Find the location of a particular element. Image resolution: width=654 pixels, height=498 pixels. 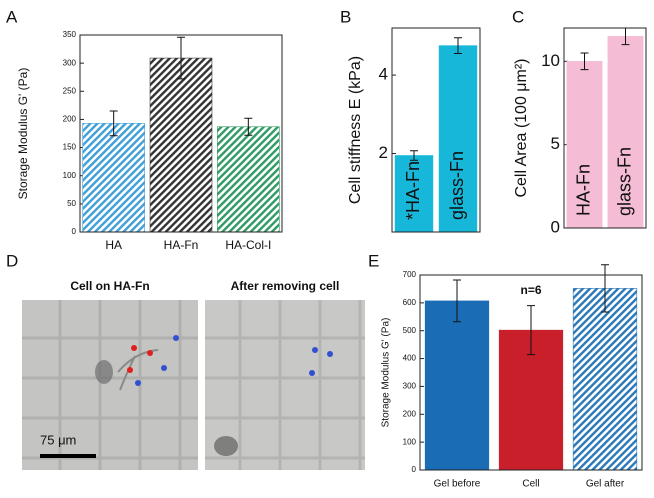

x-tick-label: Gel before is located at coordinates (457, 484).